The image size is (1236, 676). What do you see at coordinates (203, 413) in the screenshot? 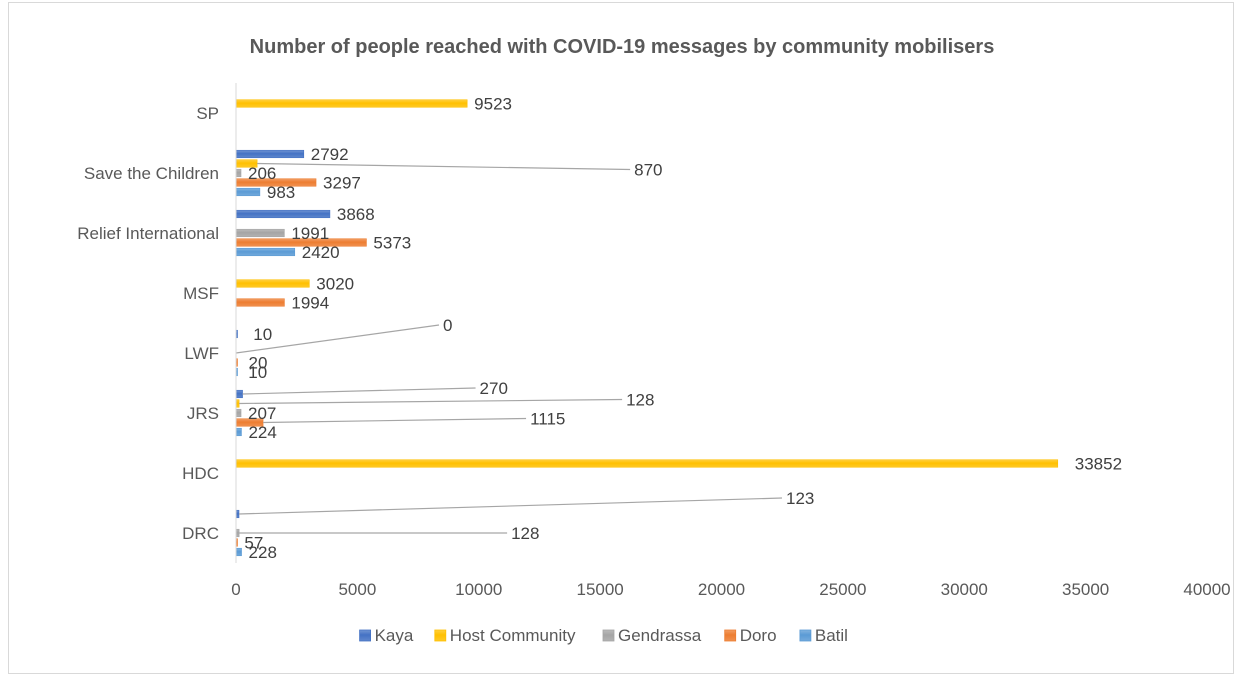
I see `category-label-jrs: JRS` at bounding box center [203, 413].